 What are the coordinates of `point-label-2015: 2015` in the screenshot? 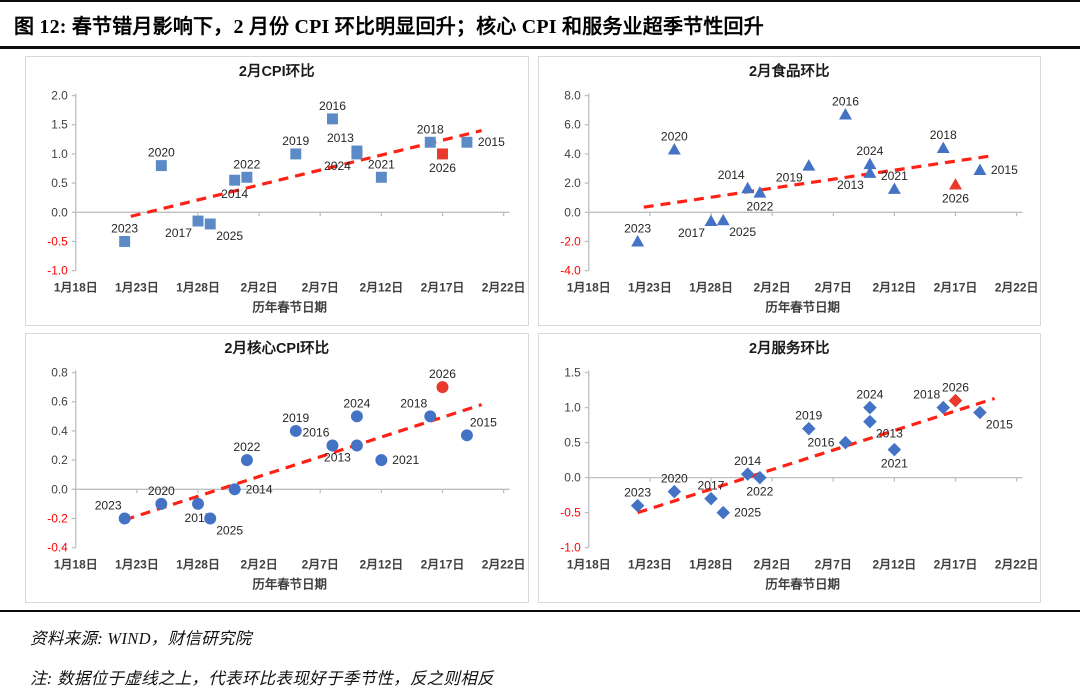 It's located at (483, 422).